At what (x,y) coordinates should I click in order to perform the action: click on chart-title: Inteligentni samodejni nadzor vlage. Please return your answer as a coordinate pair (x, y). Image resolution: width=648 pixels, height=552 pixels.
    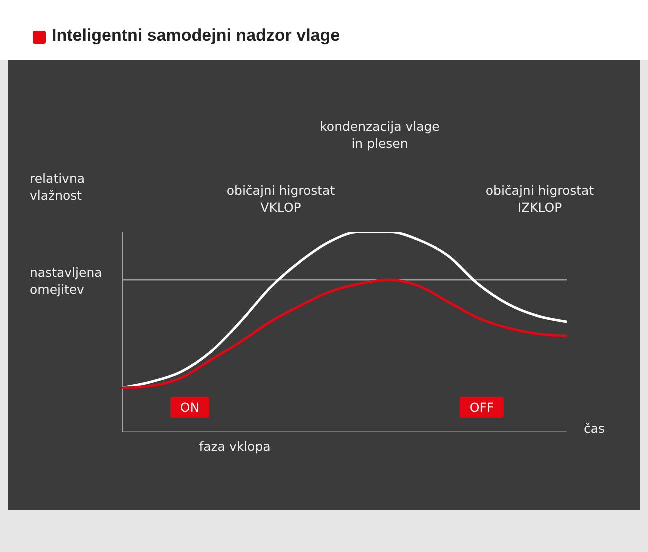
    Looking at the image, I should click on (196, 36).